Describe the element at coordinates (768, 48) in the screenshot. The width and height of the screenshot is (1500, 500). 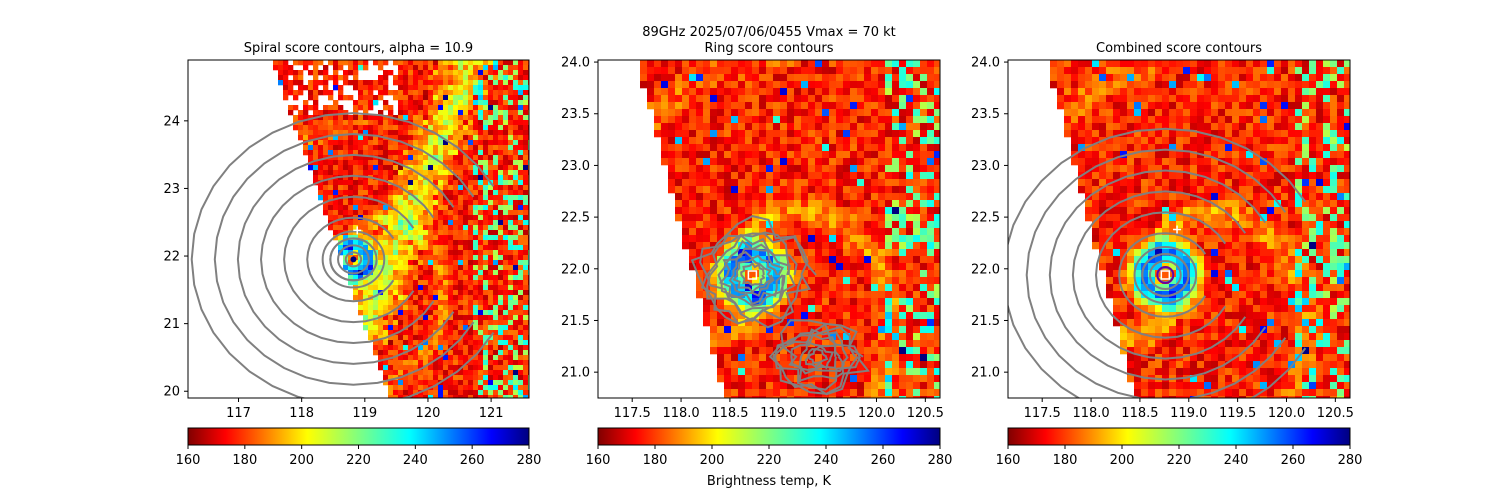
I see `panel-title: Ring score contours` at that location.